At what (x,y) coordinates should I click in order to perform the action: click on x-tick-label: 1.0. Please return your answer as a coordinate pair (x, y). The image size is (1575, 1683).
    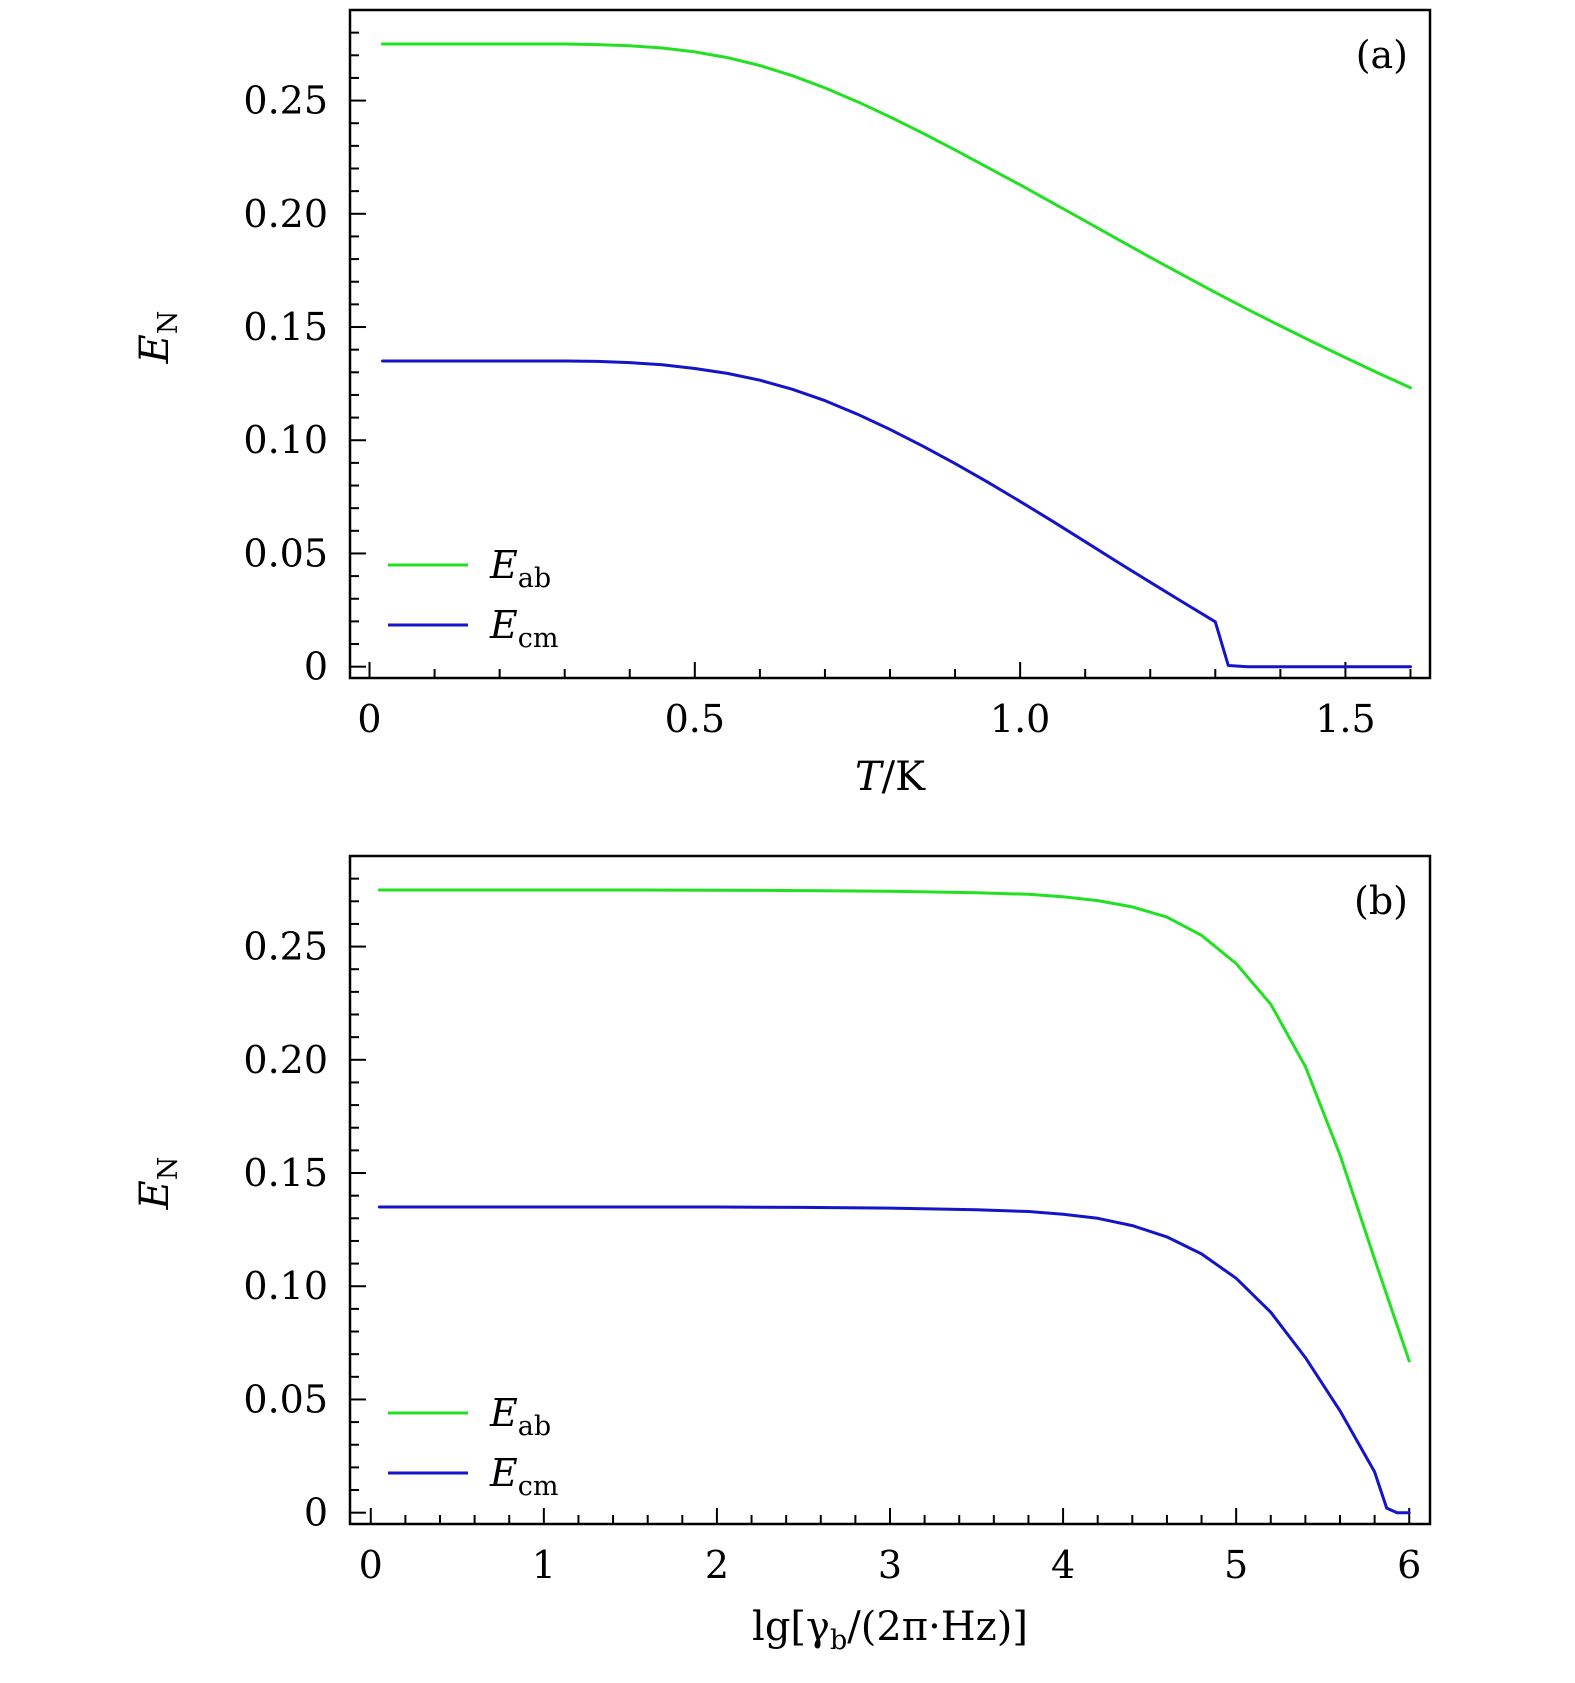
    Looking at the image, I should click on (1020, 719).